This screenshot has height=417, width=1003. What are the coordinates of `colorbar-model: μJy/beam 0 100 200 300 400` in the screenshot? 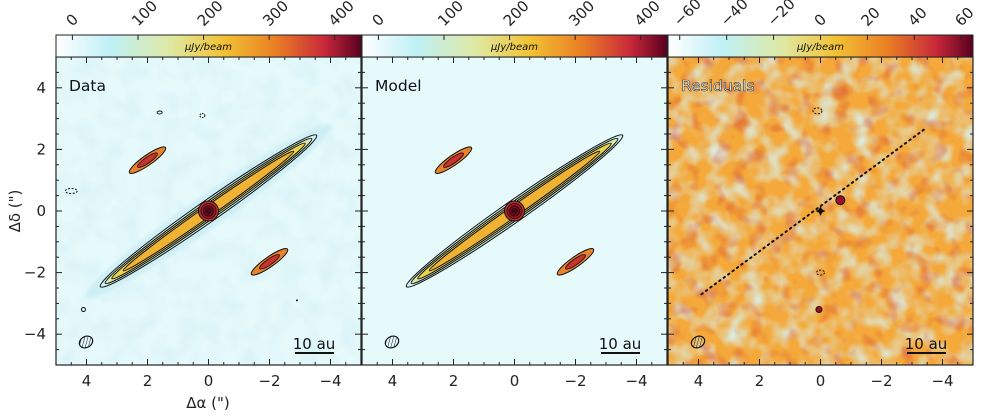 It's located at (514, 29).